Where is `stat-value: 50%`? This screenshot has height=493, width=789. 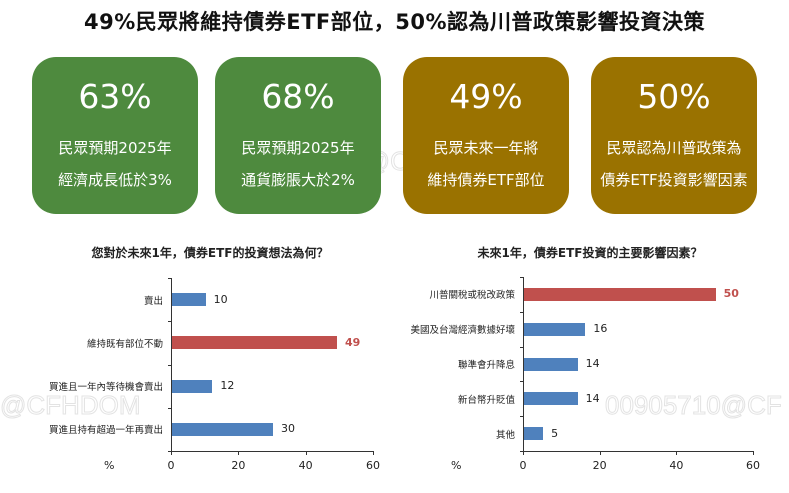
stat-value: 50% is located at coordinates (674, 96).